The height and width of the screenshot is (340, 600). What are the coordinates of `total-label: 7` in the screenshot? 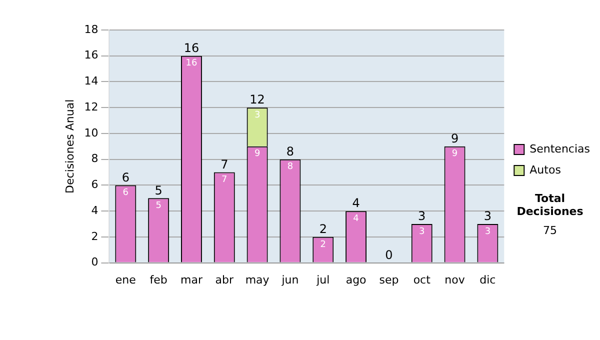 It's located at (224, 164).